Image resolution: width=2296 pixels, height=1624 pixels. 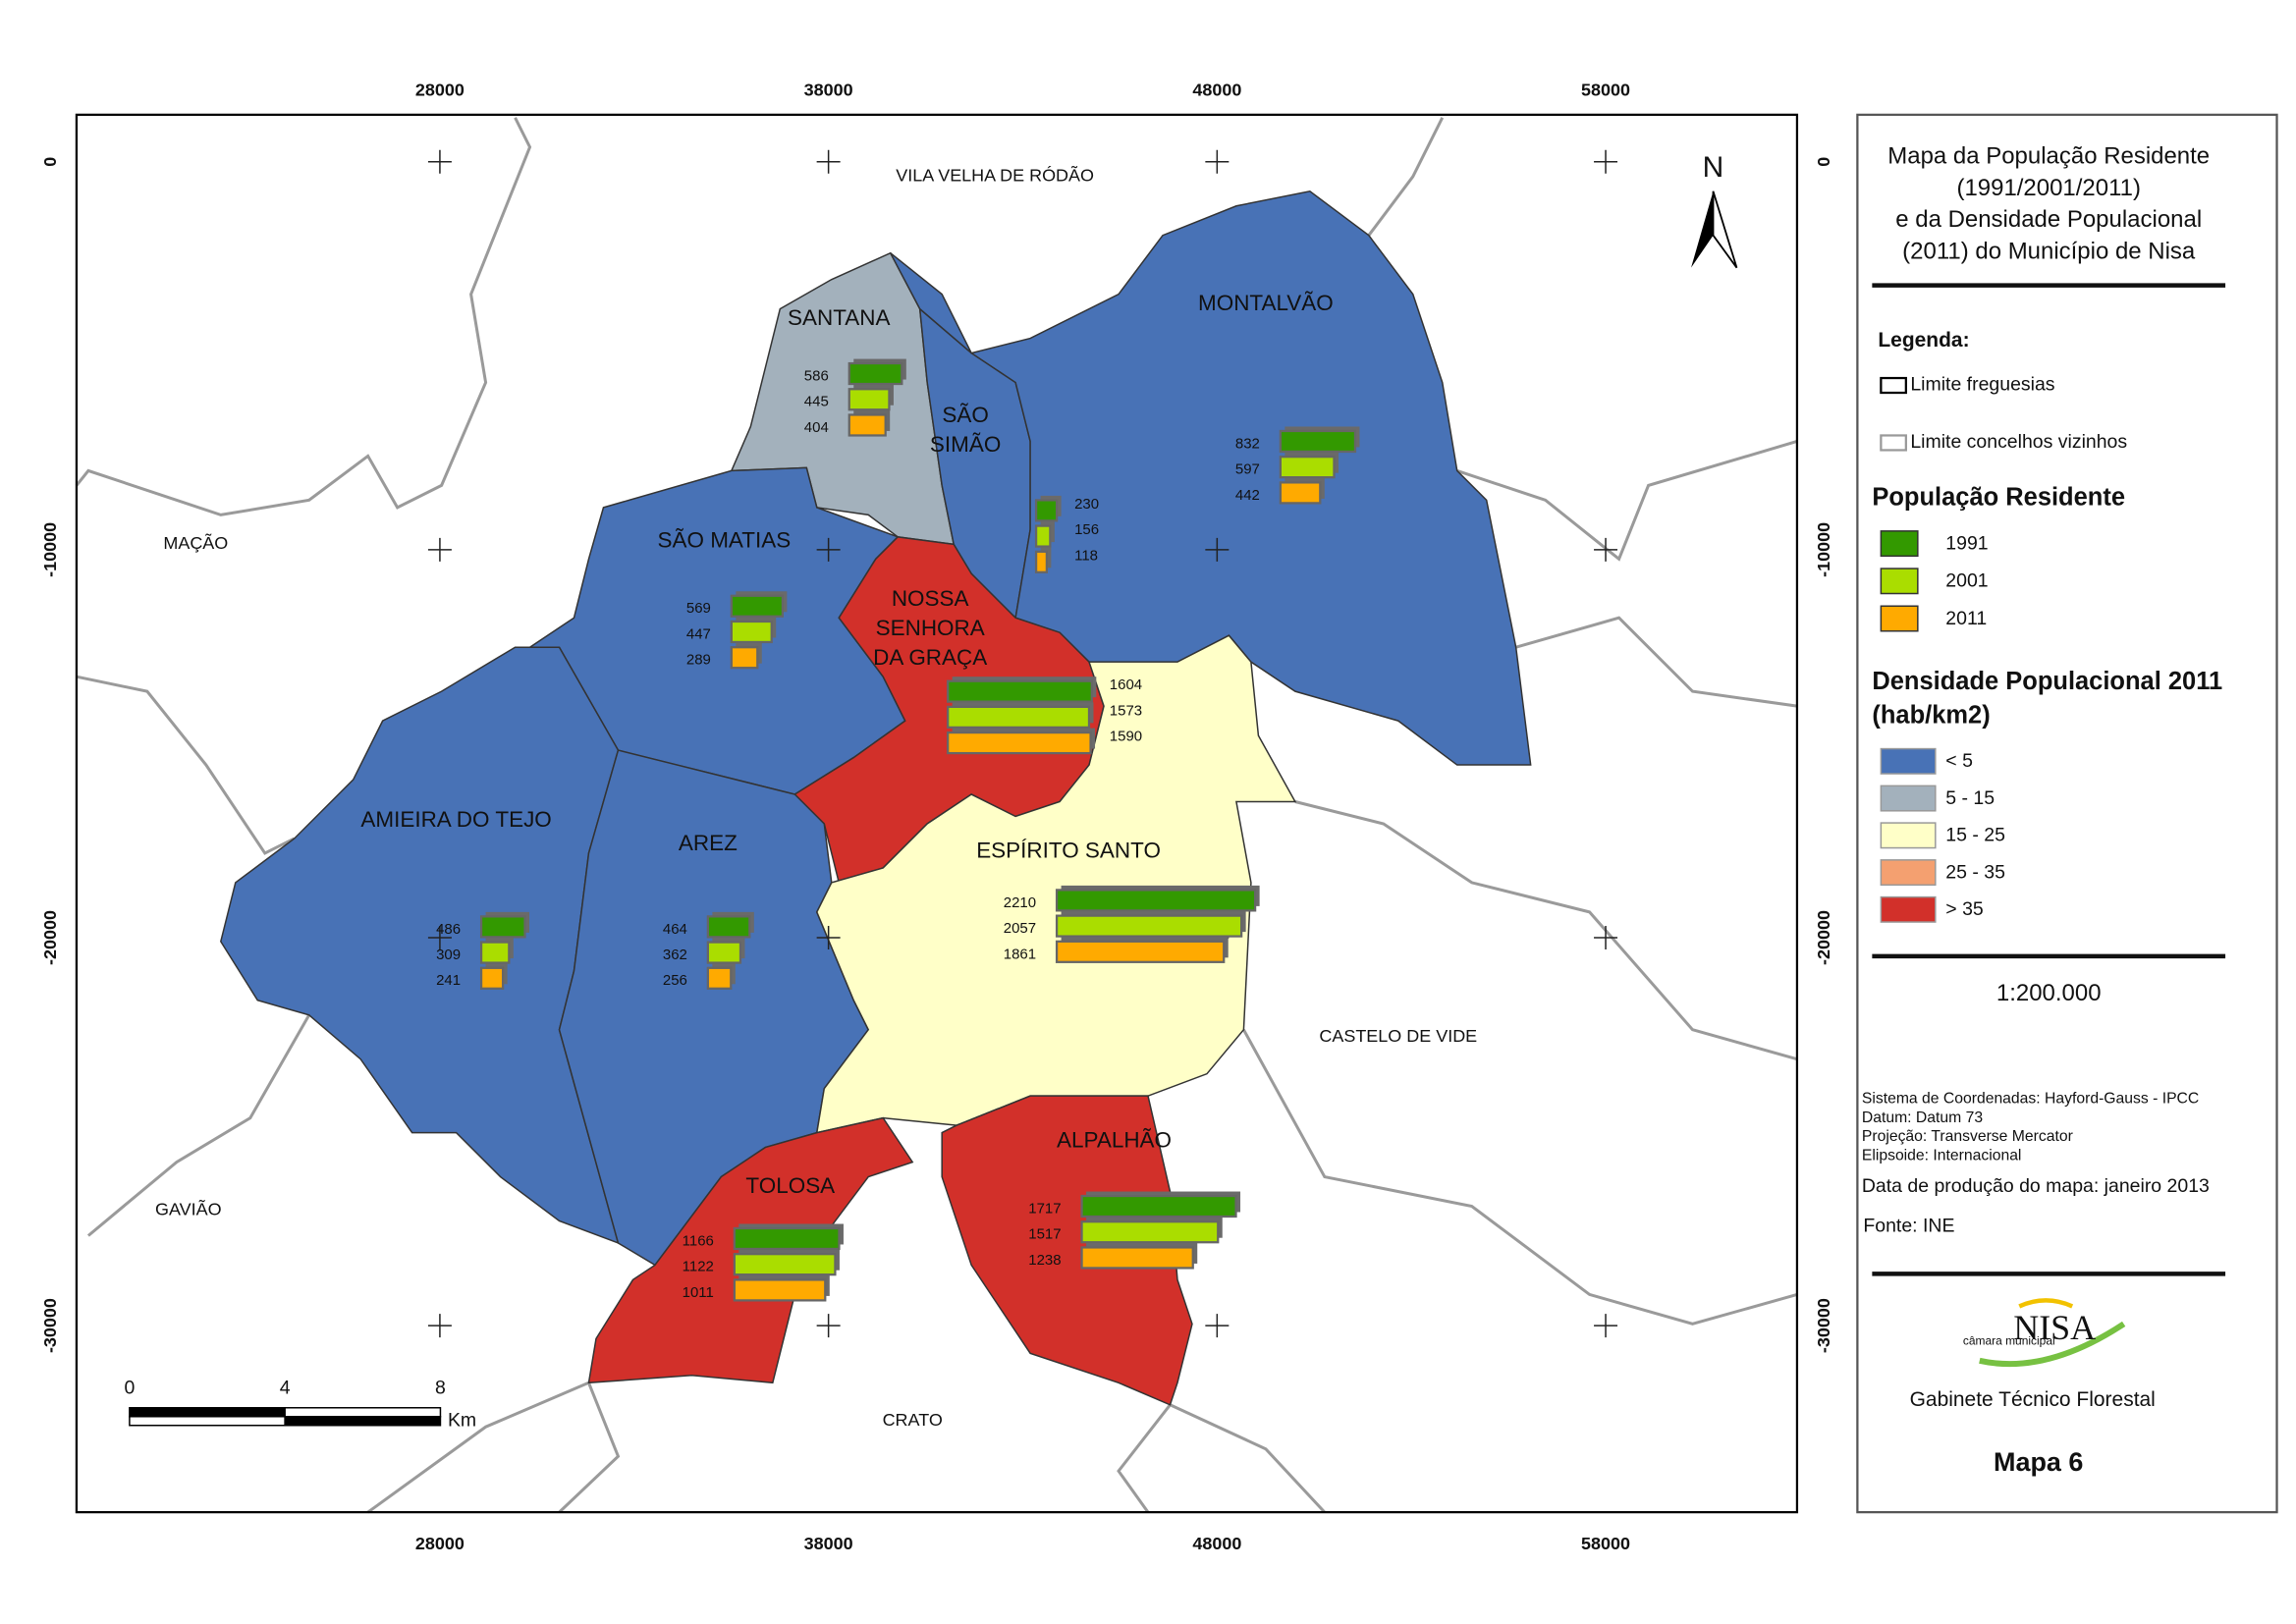 What do you see at coordinates (1975, 872) in the screenshot?
I see `legend-label: 25 - 35` at bounding box center [1975, 872].